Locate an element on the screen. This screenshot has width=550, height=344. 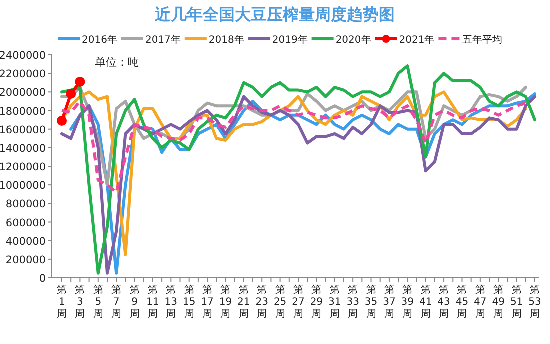
x-tick-label: 第11周 is located at coordinates (153, 302).